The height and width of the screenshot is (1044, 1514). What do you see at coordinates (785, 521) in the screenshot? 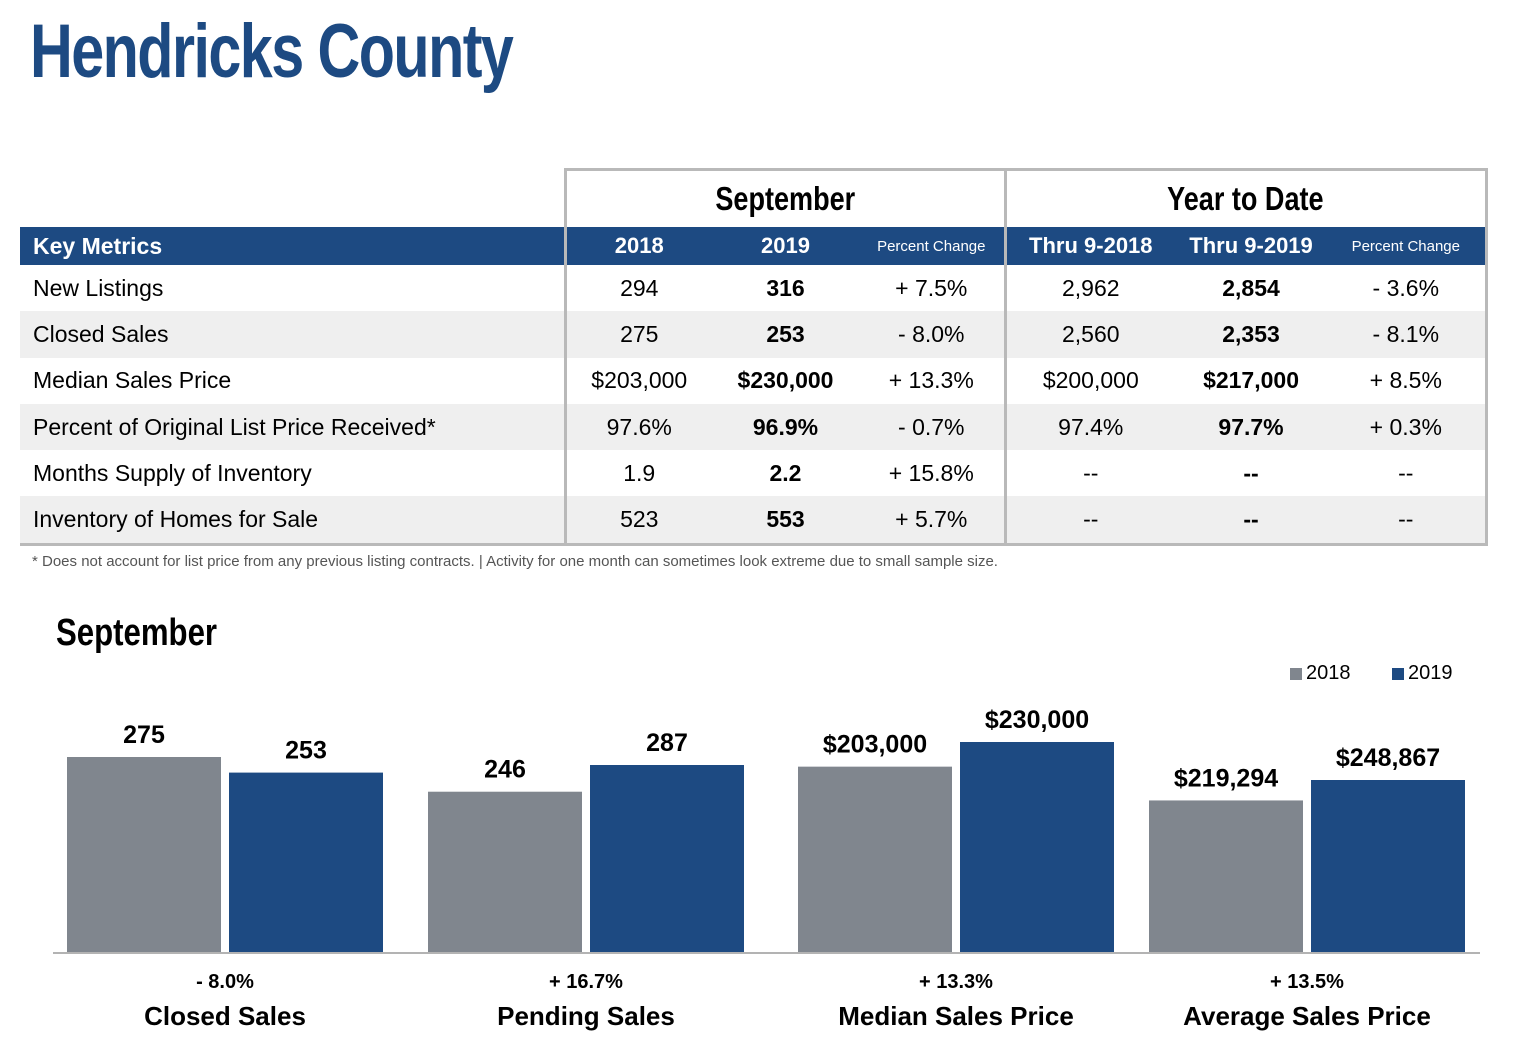
I see `table-cell: 553` at bounding box center [785, 521].